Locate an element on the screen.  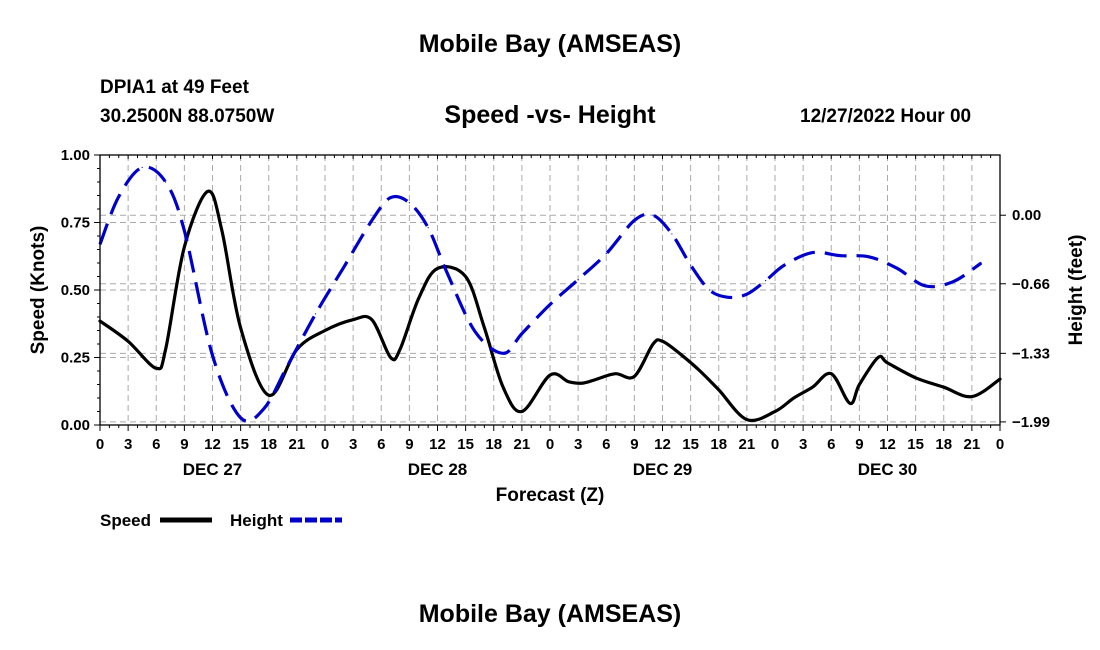
chart-subtitle: Speed -vs- Height is located at coordinates (550, 115).